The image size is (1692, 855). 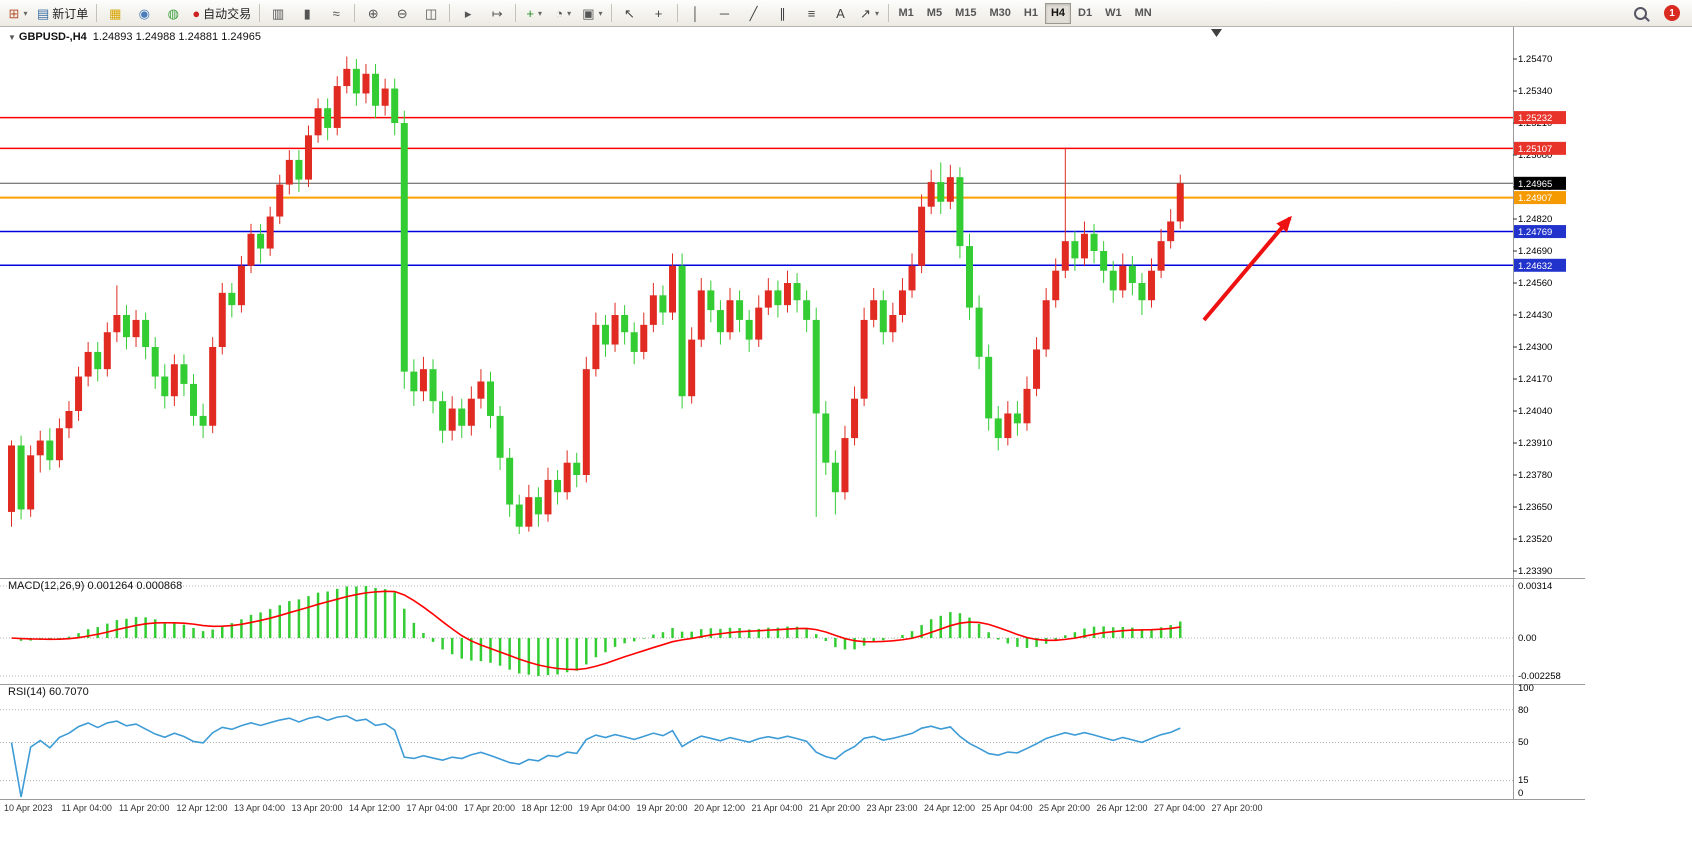 What do you see at coordinates (630, 13) in the screenshot?
I see `cursor-button: ↖` at bounding box center [630, 13].